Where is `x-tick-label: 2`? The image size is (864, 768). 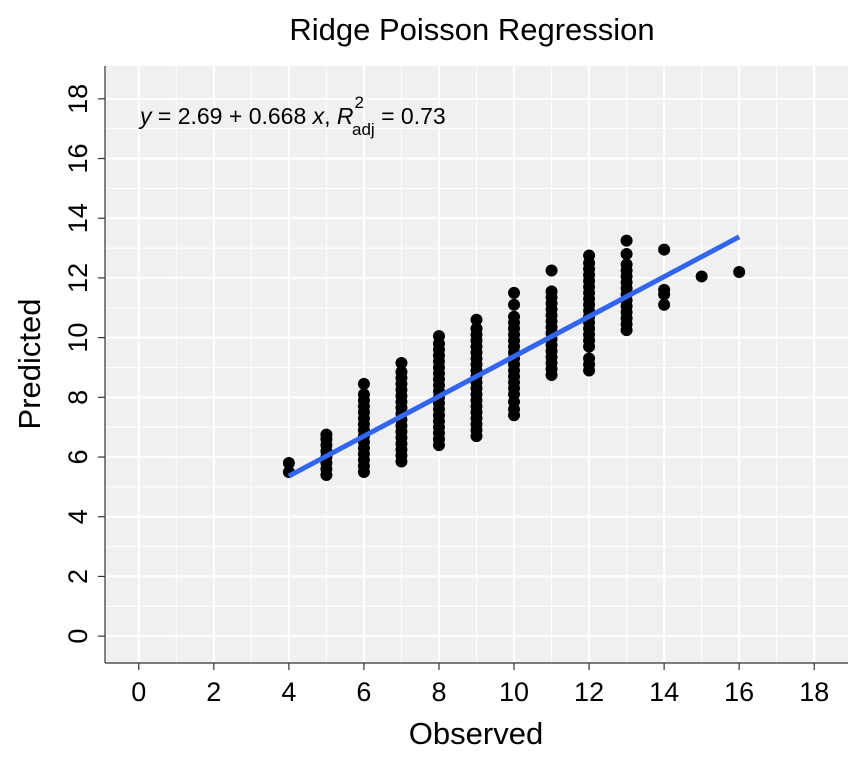
x-tick-label: 2 is located at coordinates (213, 692).